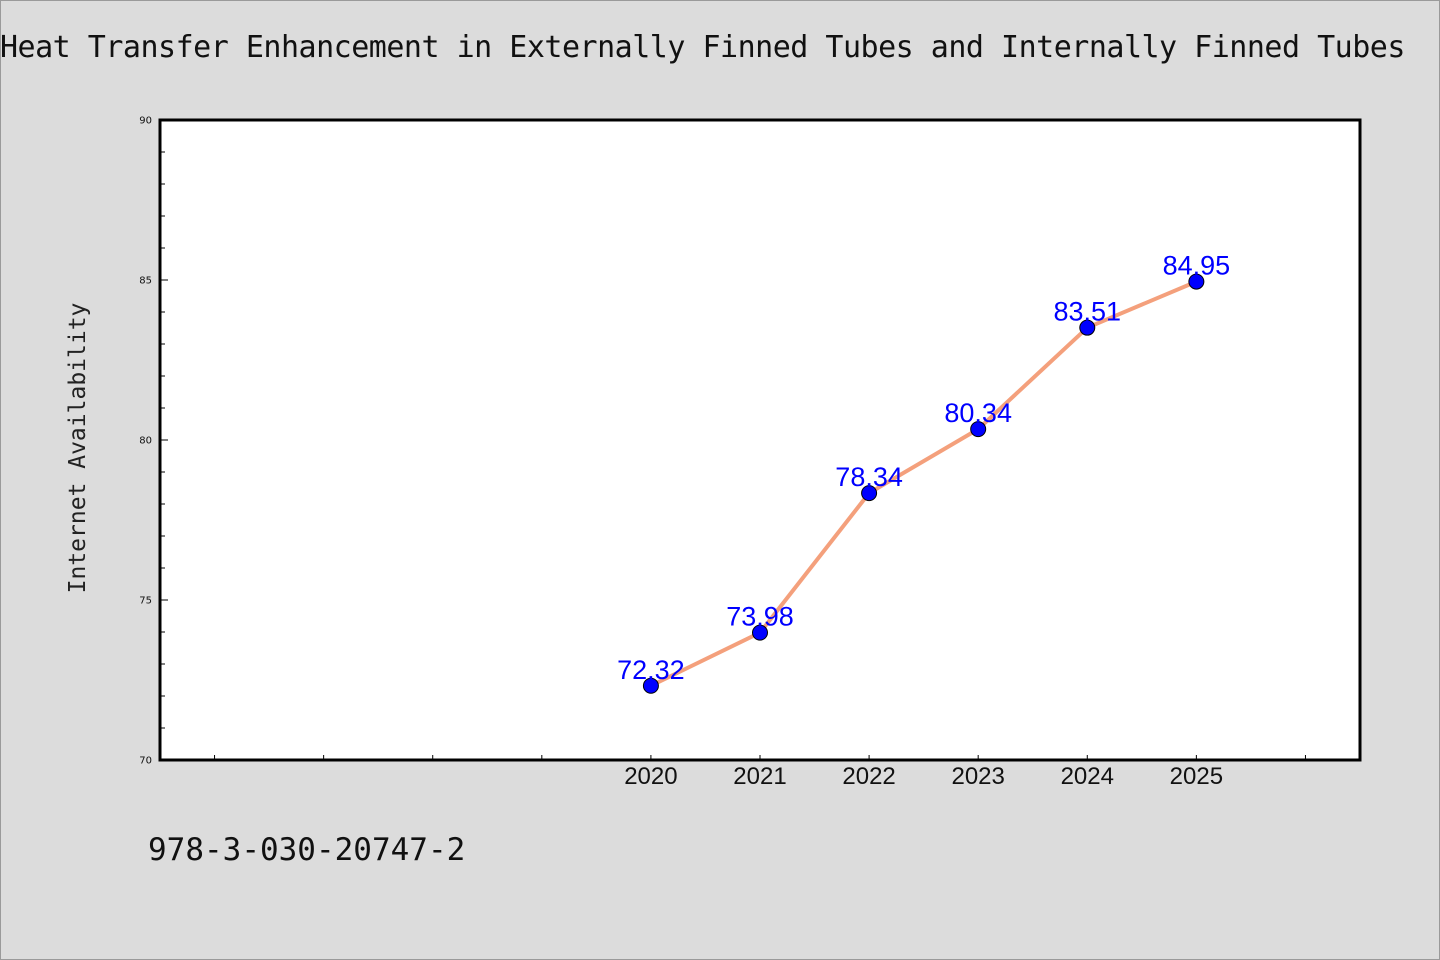  I want to click on y-tick-label: 90, so click(145, 121).